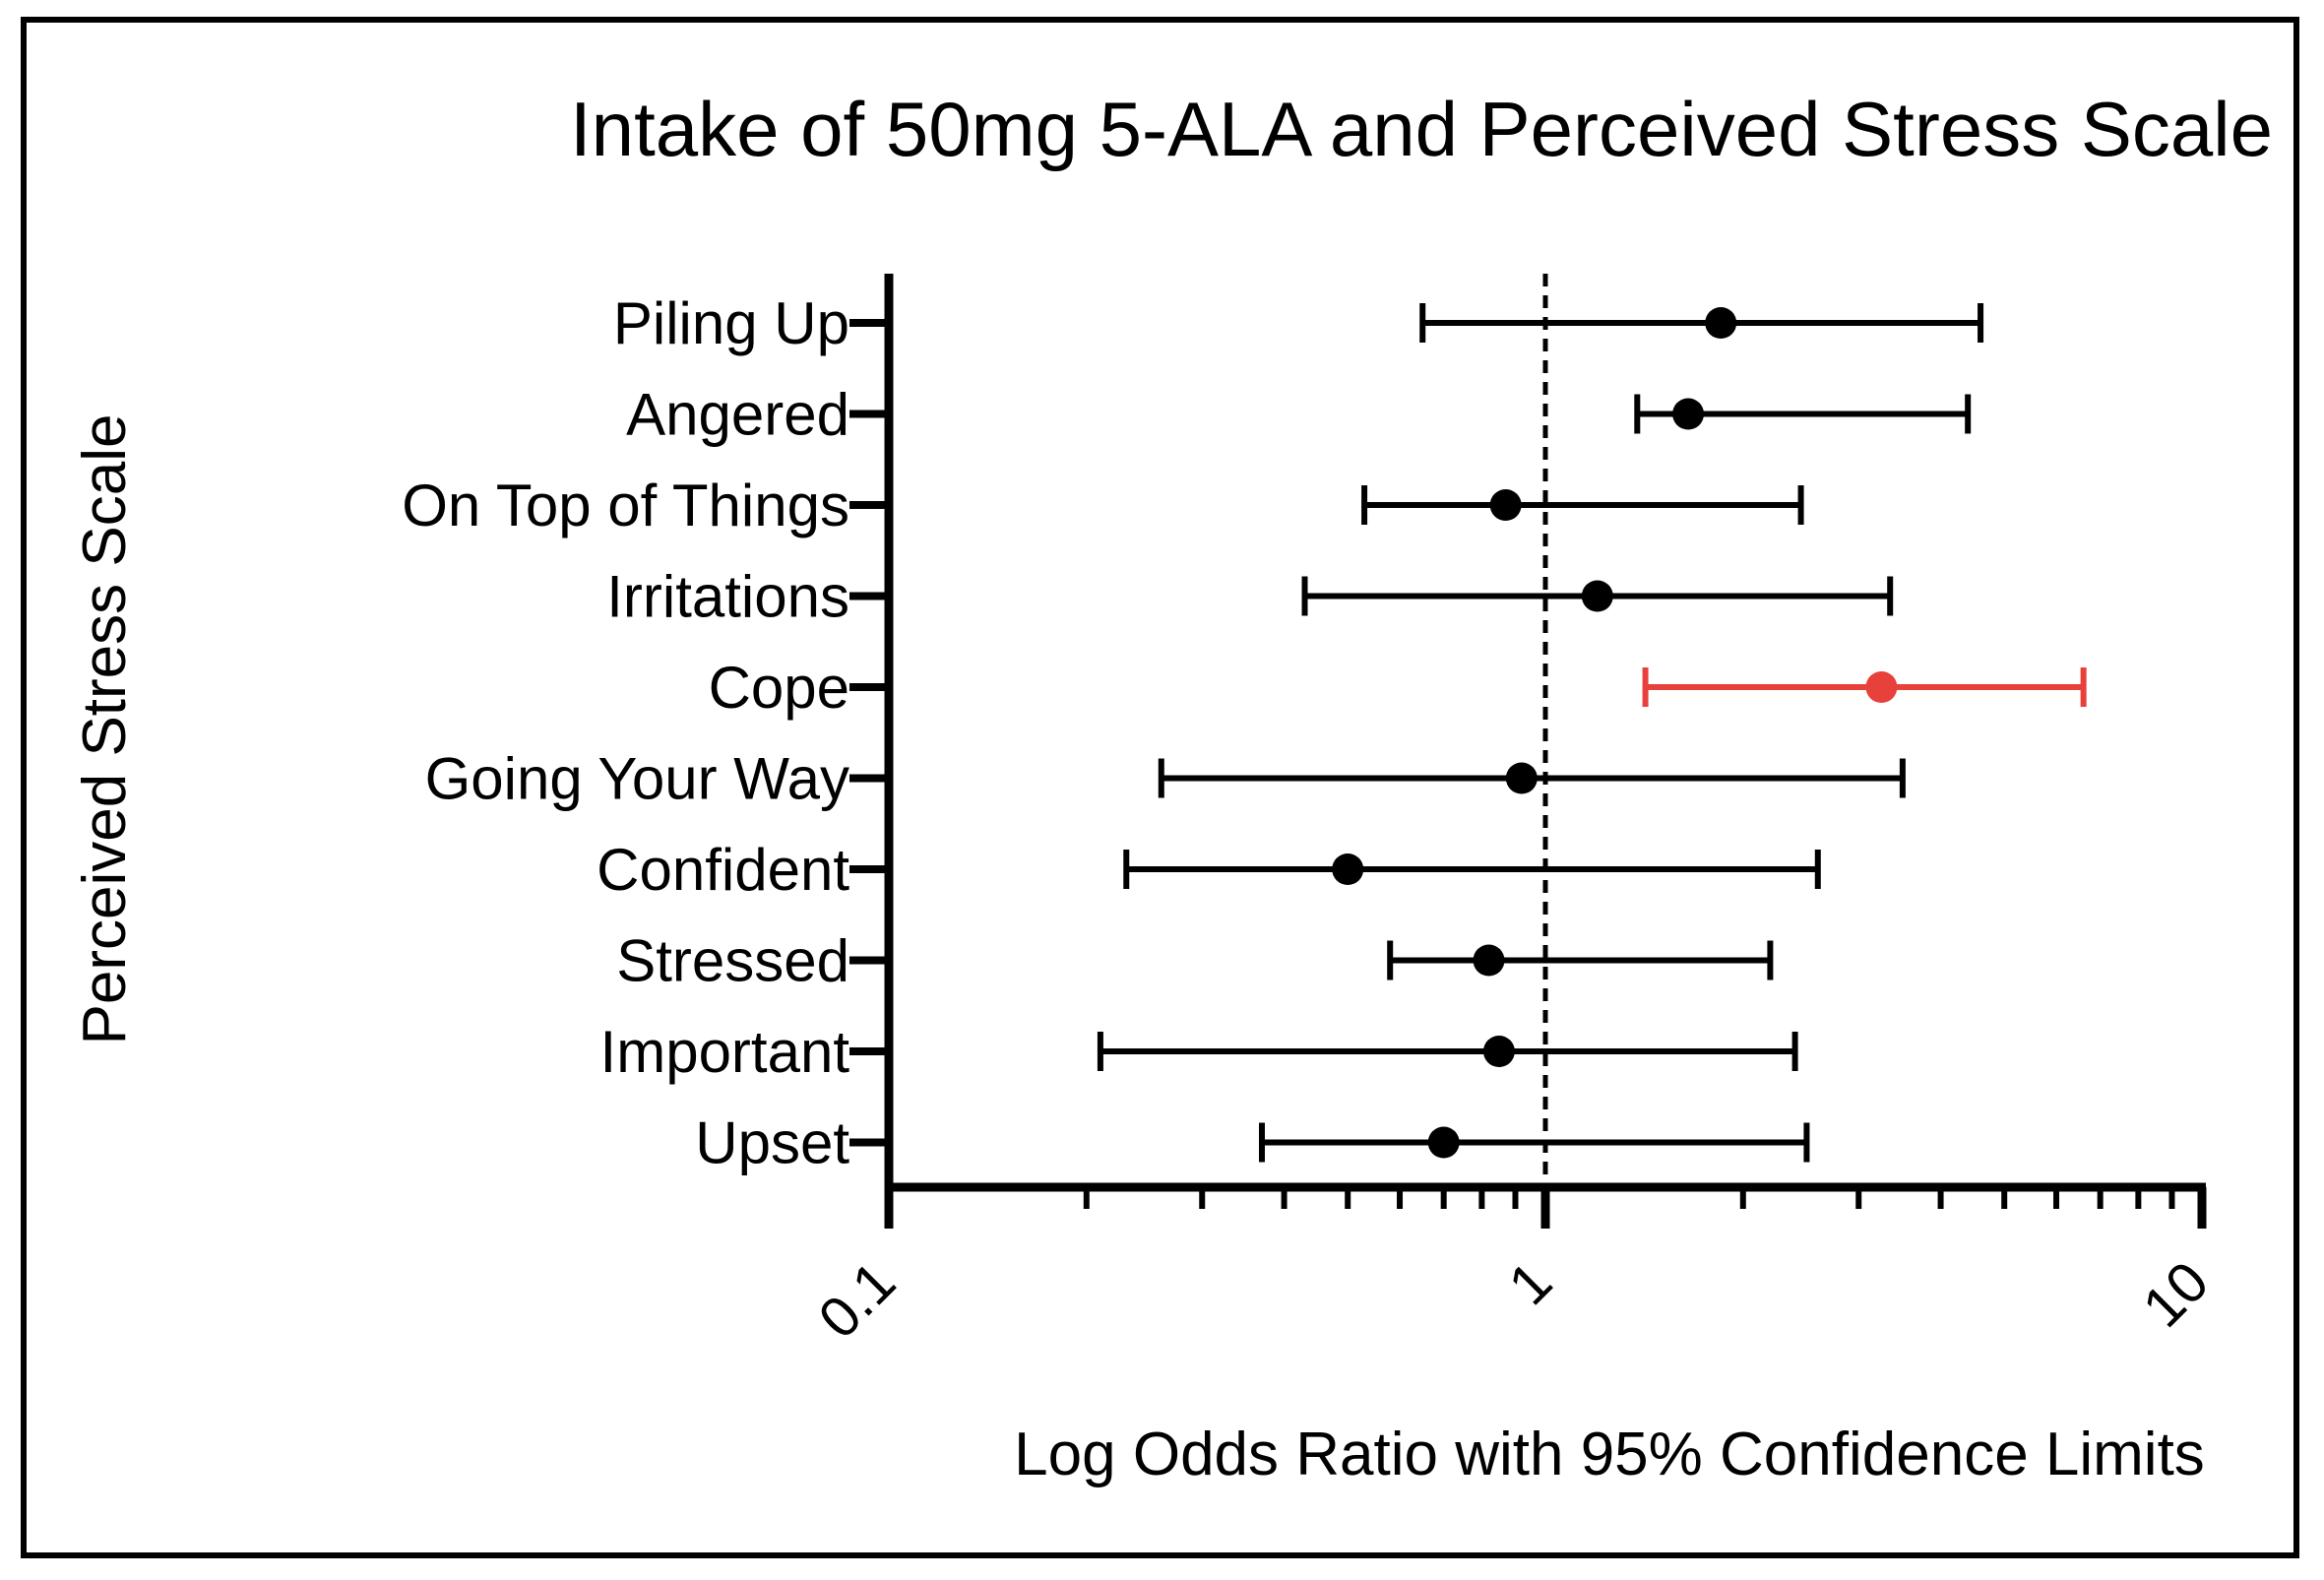 The height and width of the screenshot is (1580, 2324). Describe the element at coordinates (737, 415) in the screenshot. I see `category-label: Angered` at that location.